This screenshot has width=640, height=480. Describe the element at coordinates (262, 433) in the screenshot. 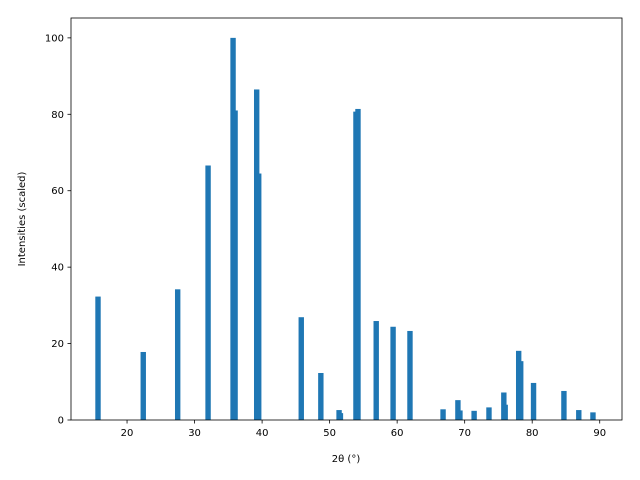

I see `x-tick-label: 40` at that location.